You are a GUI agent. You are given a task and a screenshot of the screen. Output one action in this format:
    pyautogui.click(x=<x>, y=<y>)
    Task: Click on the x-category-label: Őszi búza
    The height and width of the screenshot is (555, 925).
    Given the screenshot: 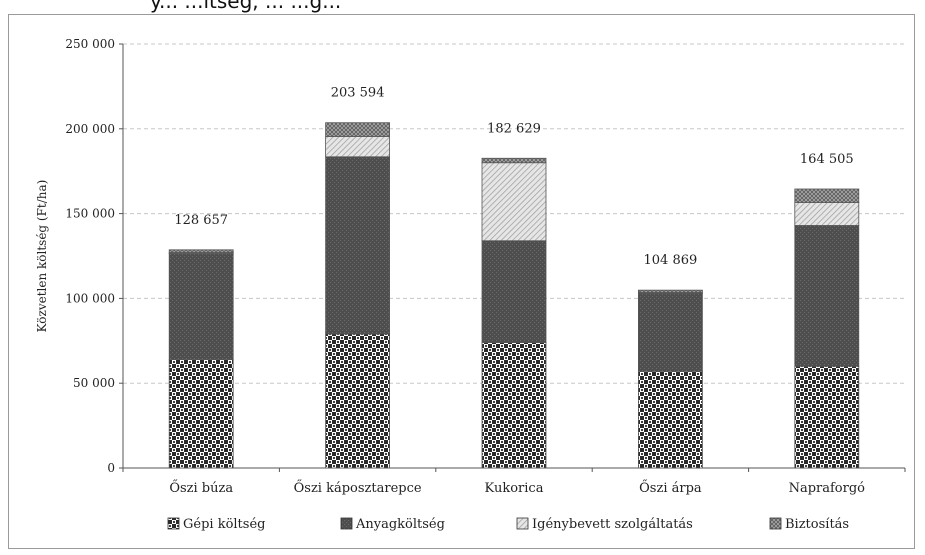 What is the action you would take?
    pyautogui.click(x=201, y=488)
    